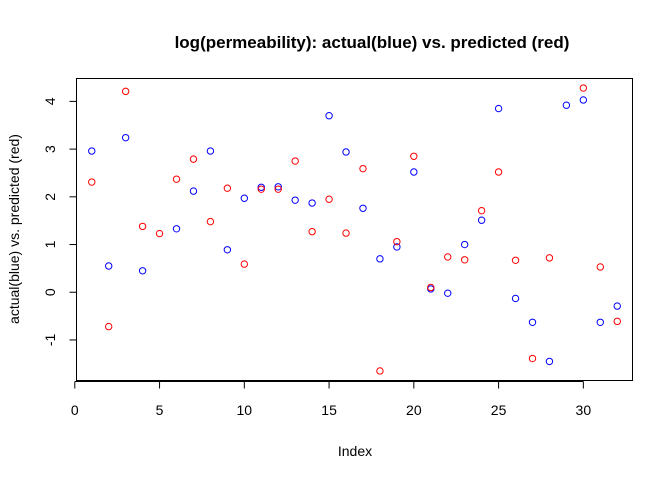 The height and width of the screenshot is (480, 672). Describe the element at coordinates (50, 149) in the screenshot. I see `y-tick-label: 3` at that location.